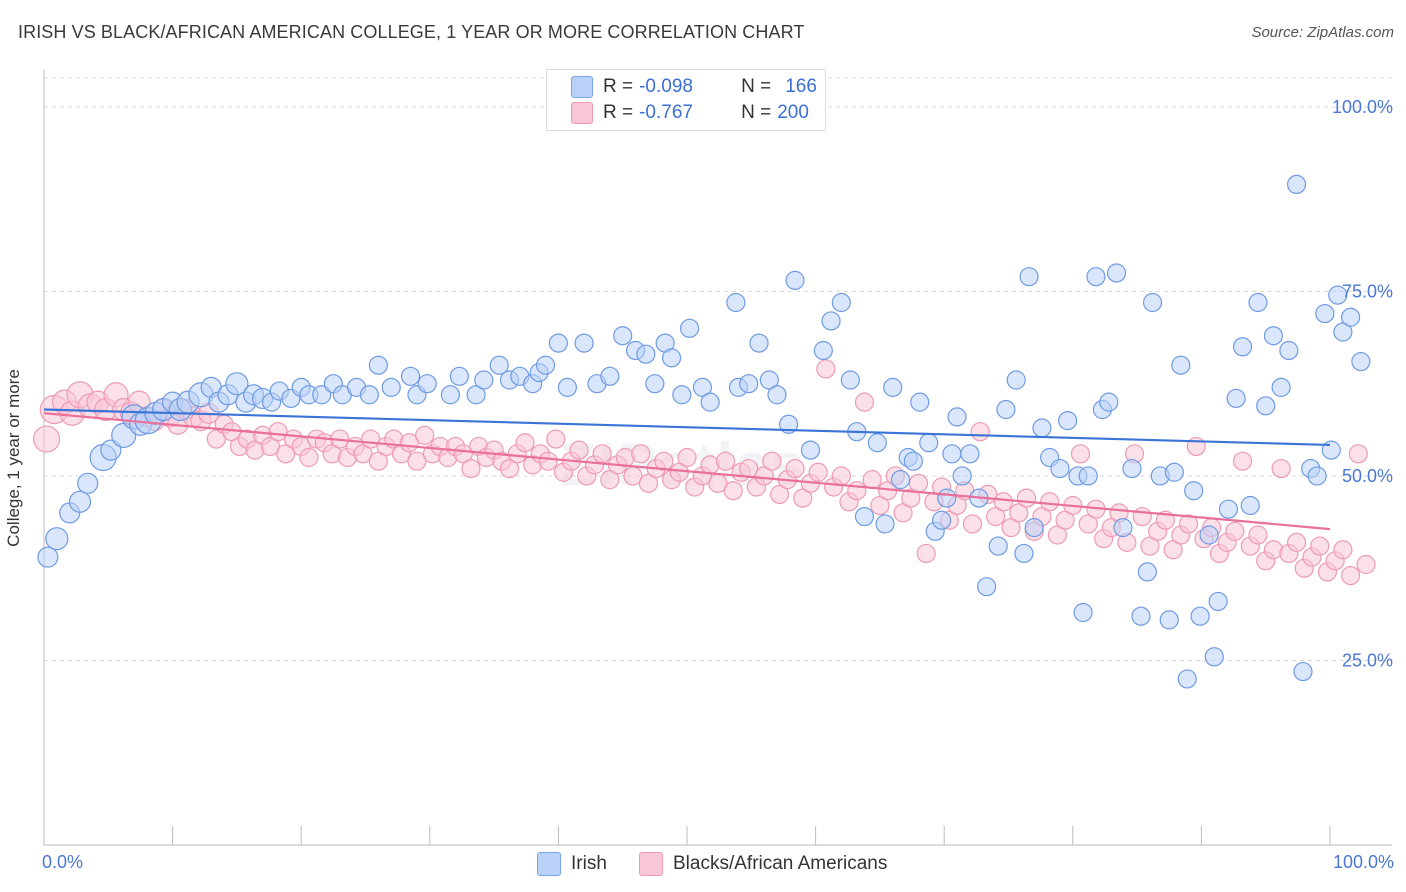 The image size is (1406, 892). I want to click on legend-row-blacks: R = -0.767 N = 200, so click(690, 113).